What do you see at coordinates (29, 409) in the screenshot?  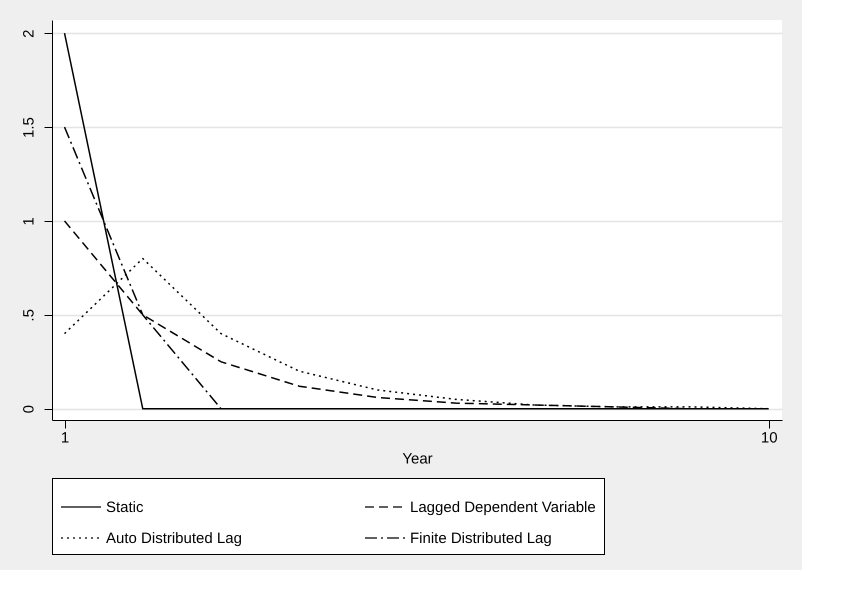 I see `y-tick-label: 0` at bounding box center [29, 409].